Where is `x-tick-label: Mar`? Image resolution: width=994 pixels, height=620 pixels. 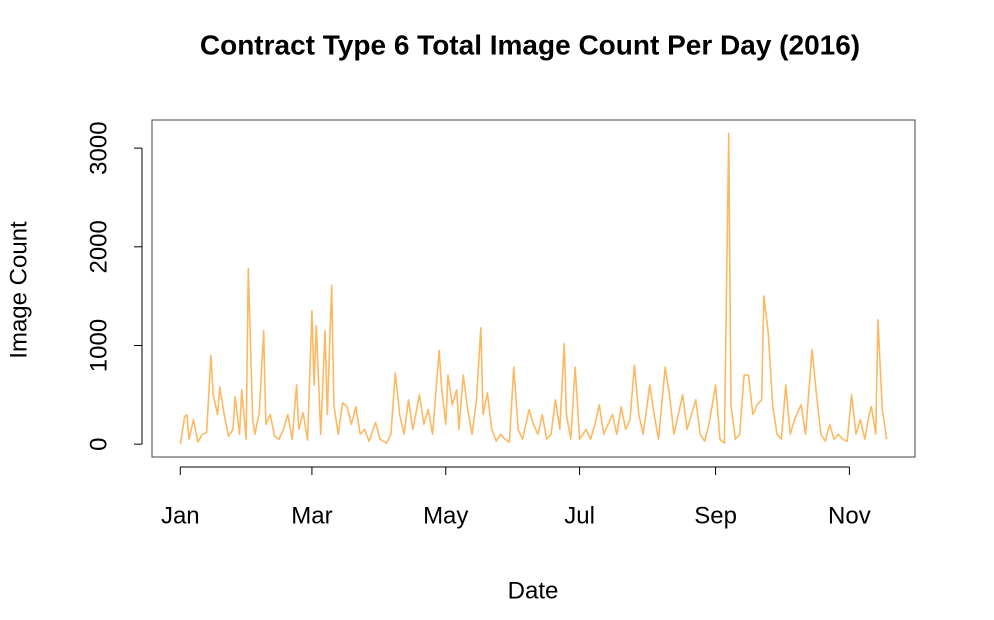 x-tick-label: Mar is located at coordinates (311, 515).